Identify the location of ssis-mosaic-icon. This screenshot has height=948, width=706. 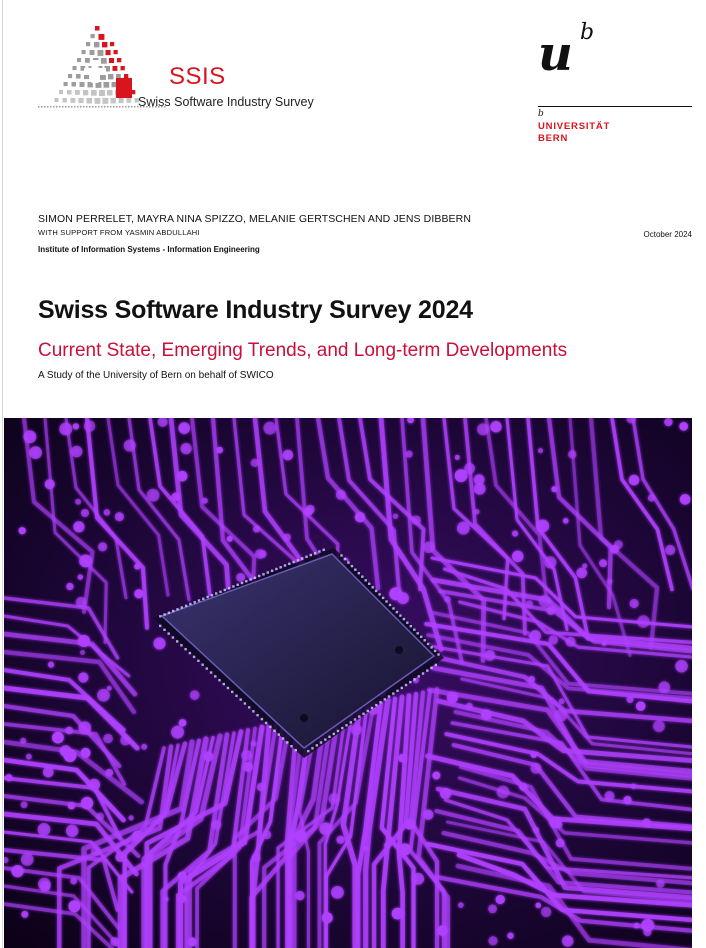
(102, 67).